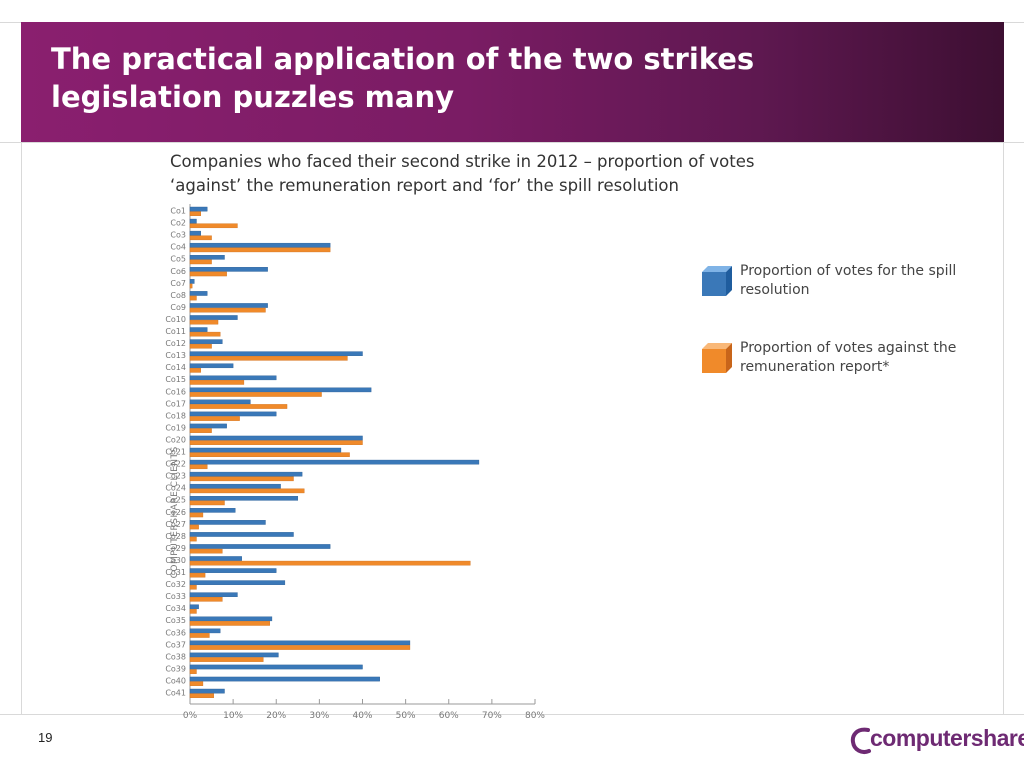 The height and width of the screenshot is (768, 1024). I want to click on x-tick-label: 40%, so click(362, 715).